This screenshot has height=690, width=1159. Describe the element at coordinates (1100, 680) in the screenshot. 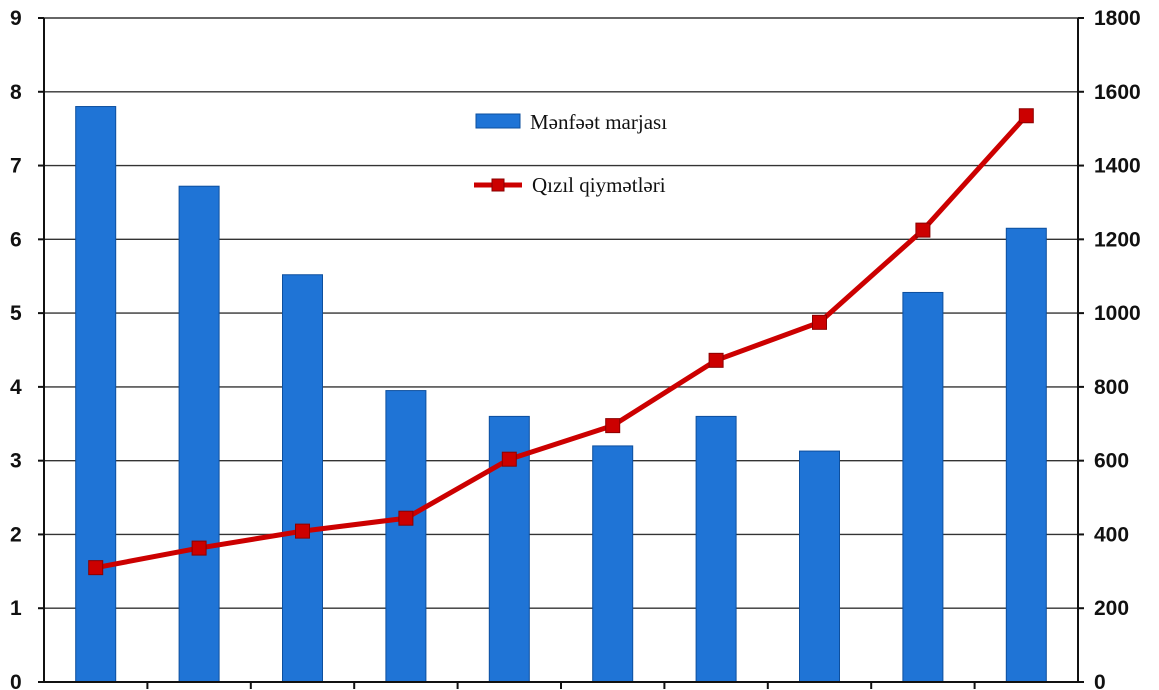

I see `y-right-tick-label: 0` at that location.